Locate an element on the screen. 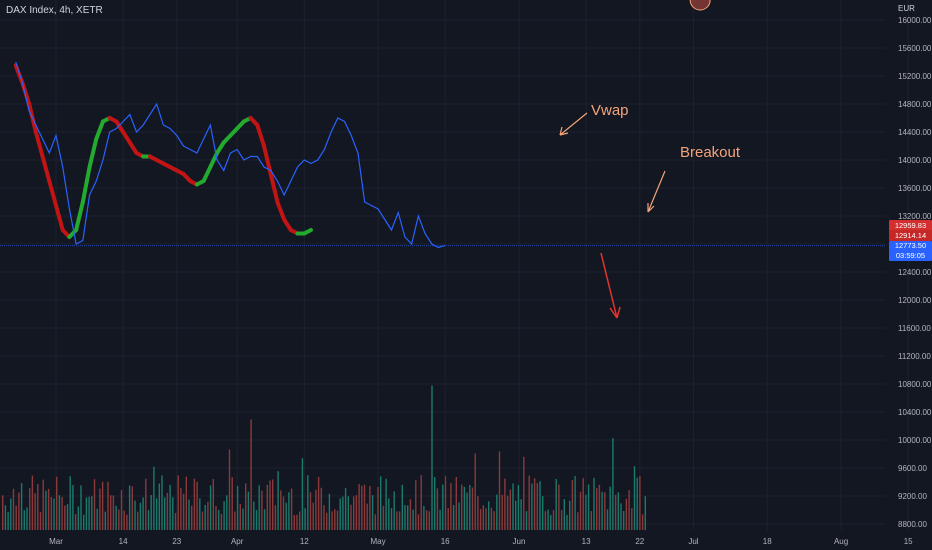 The height and width of the screenshot is (550, 932). y-tick-label: 15200.00 is located at coordinates (915, 76).